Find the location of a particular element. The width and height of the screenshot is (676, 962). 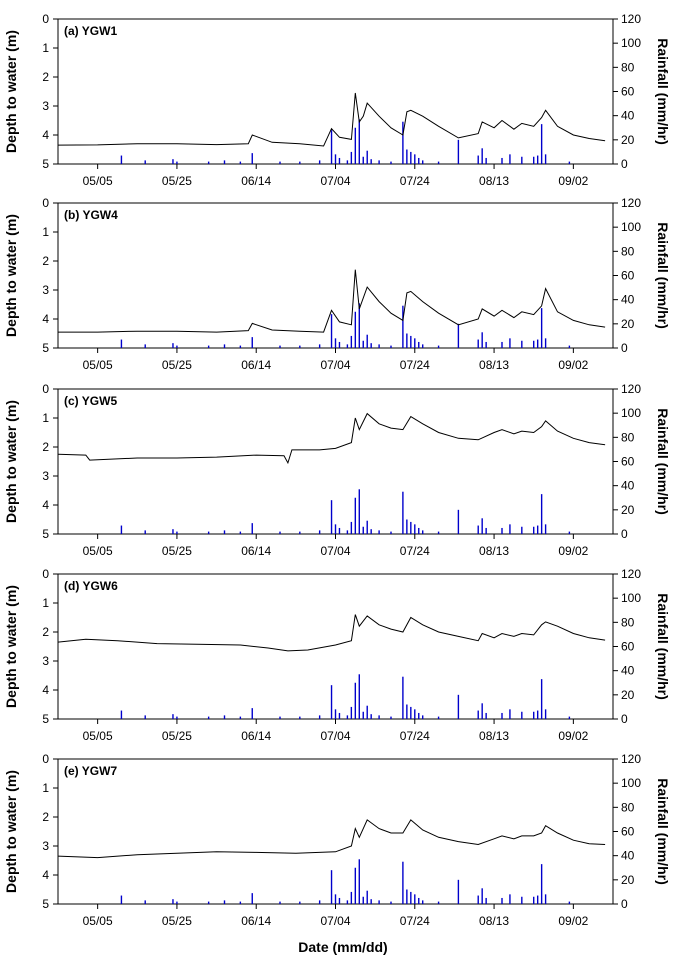

panel-title: (e) YGW7 is located at coordinates (90, 771).